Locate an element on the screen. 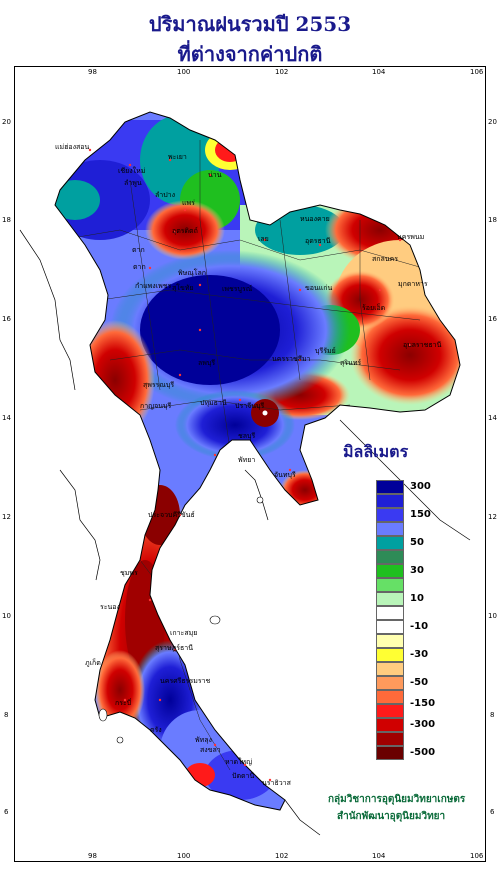  legend-label: -30 is located at coordinates (419, 654).